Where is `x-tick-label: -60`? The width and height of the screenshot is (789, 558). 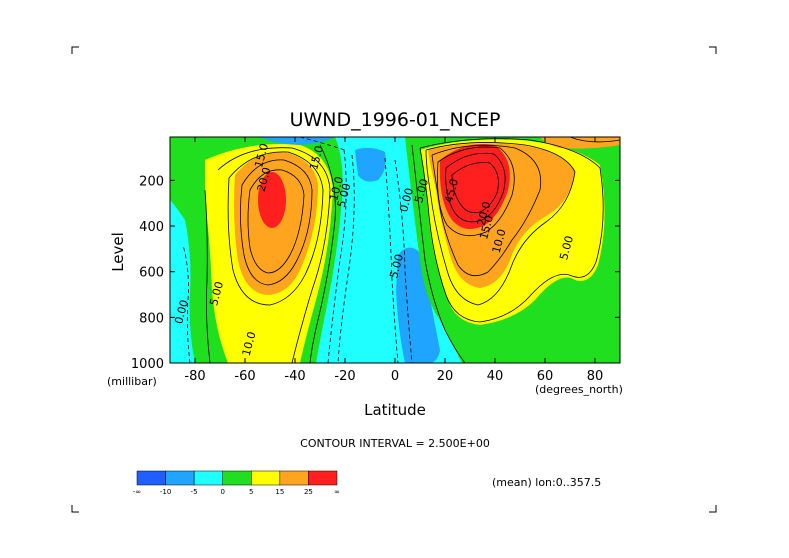
x-tick-label: -60 is located at coordinates (244, 376).